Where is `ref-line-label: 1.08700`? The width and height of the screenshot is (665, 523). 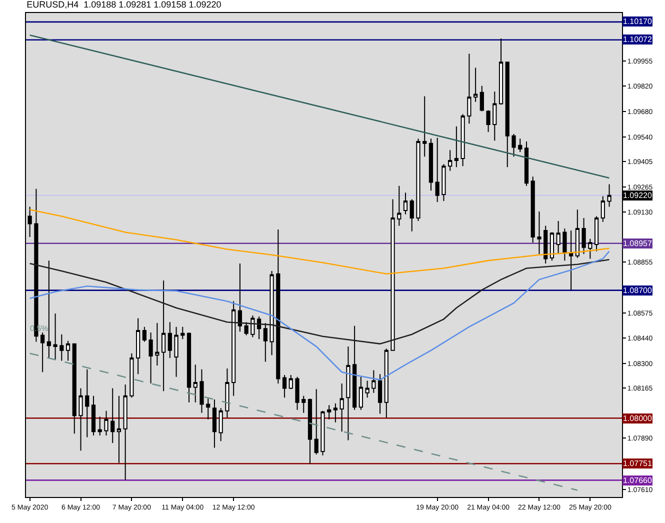
ref-line-label: 1.08700 is located at coordinates (637, 290).